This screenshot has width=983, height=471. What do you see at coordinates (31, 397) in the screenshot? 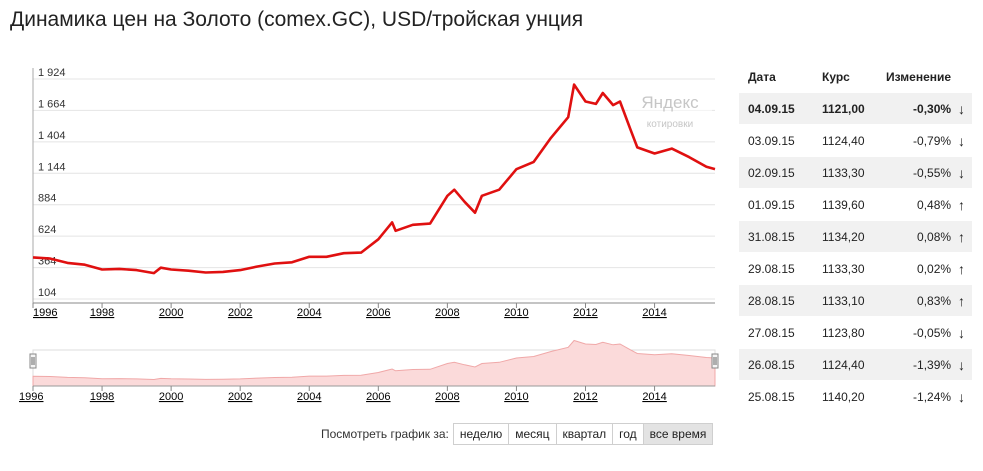
I see `navigator-tick-label: 1996` at bounding box center [31, 397].